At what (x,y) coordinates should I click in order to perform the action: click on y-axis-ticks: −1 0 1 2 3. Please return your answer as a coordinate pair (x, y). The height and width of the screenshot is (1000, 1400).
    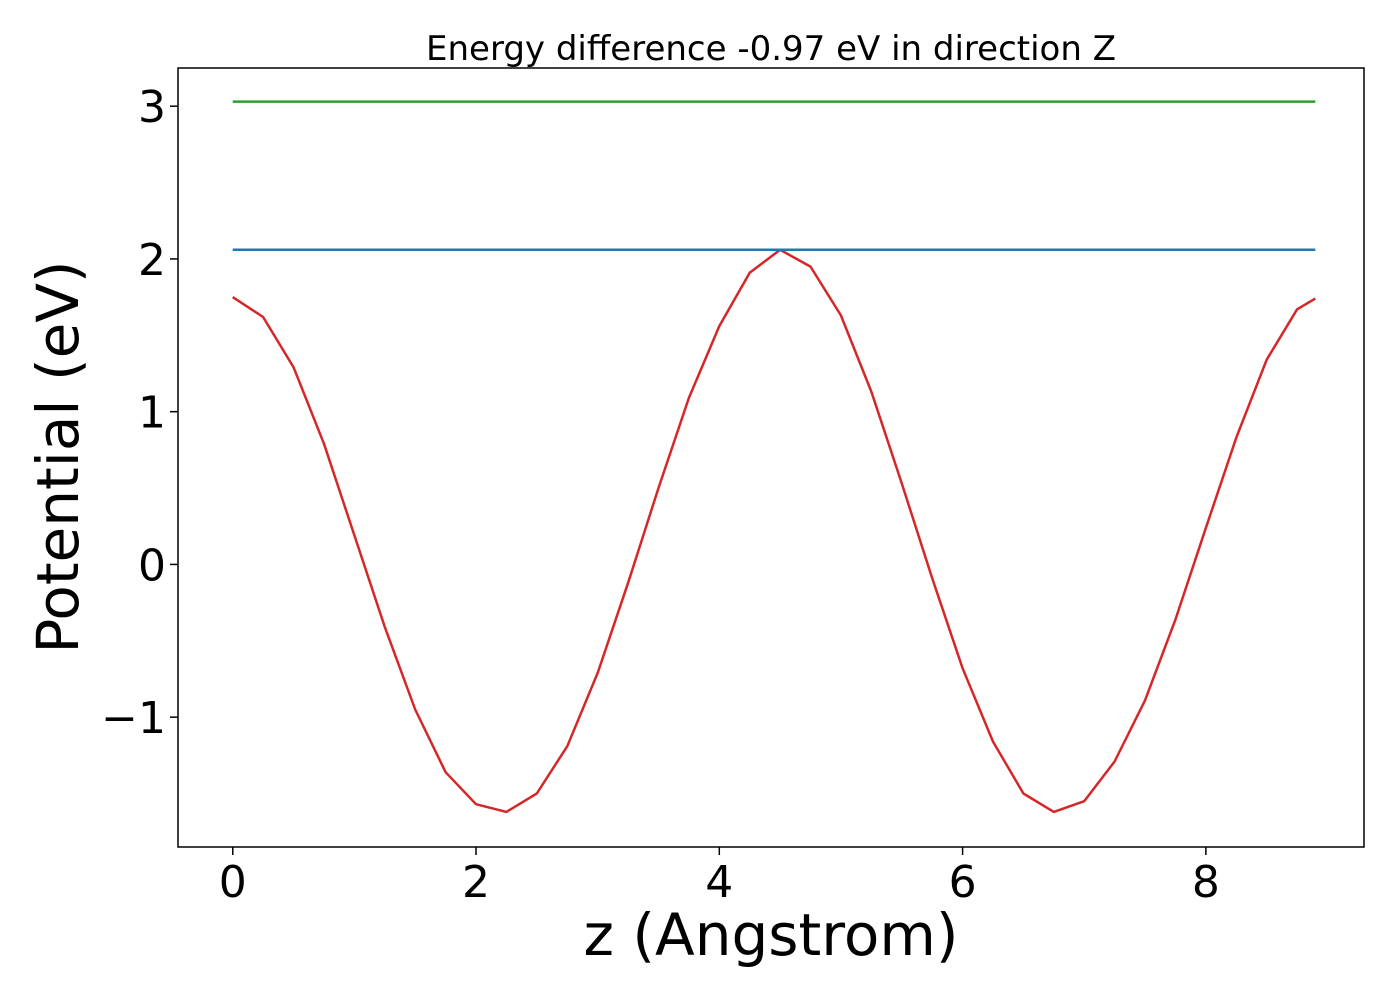
    Looking at the image, I should click on (139, 413).